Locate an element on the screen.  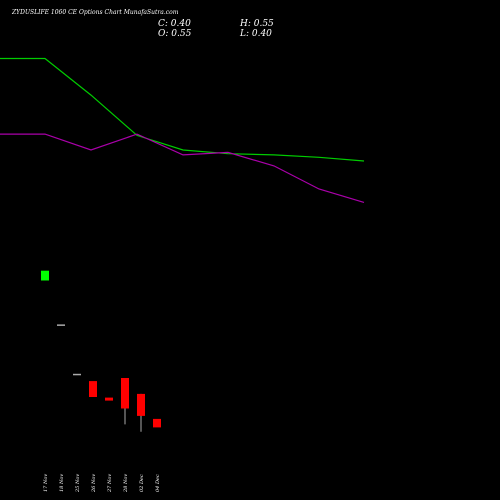
low-value: L: 0.40 is located at coordinates (255, 34).